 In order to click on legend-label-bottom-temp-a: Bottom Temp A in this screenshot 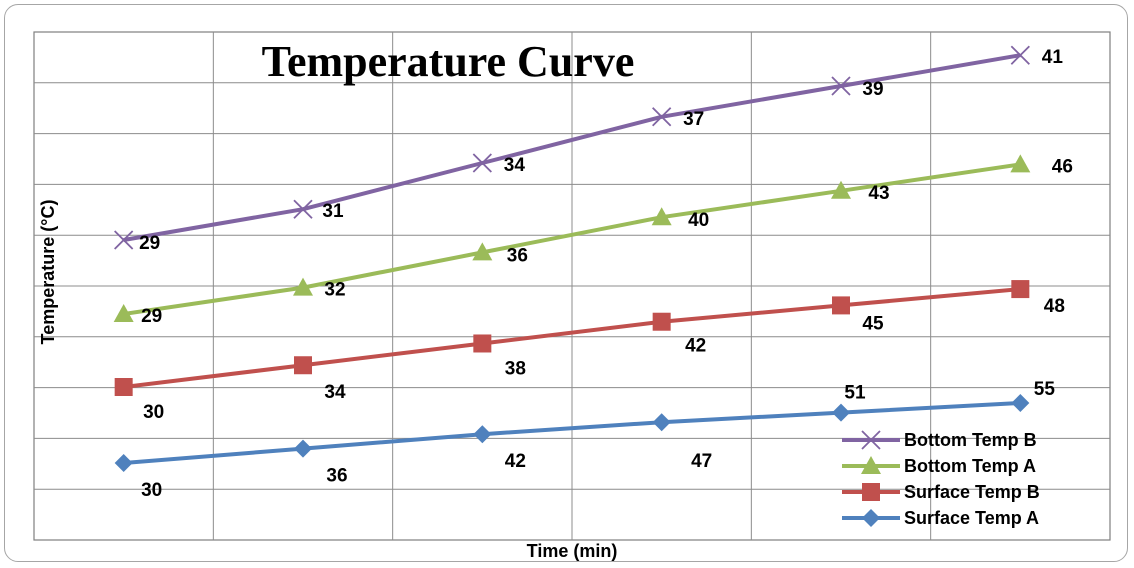, I will do `click(970, 466)`.